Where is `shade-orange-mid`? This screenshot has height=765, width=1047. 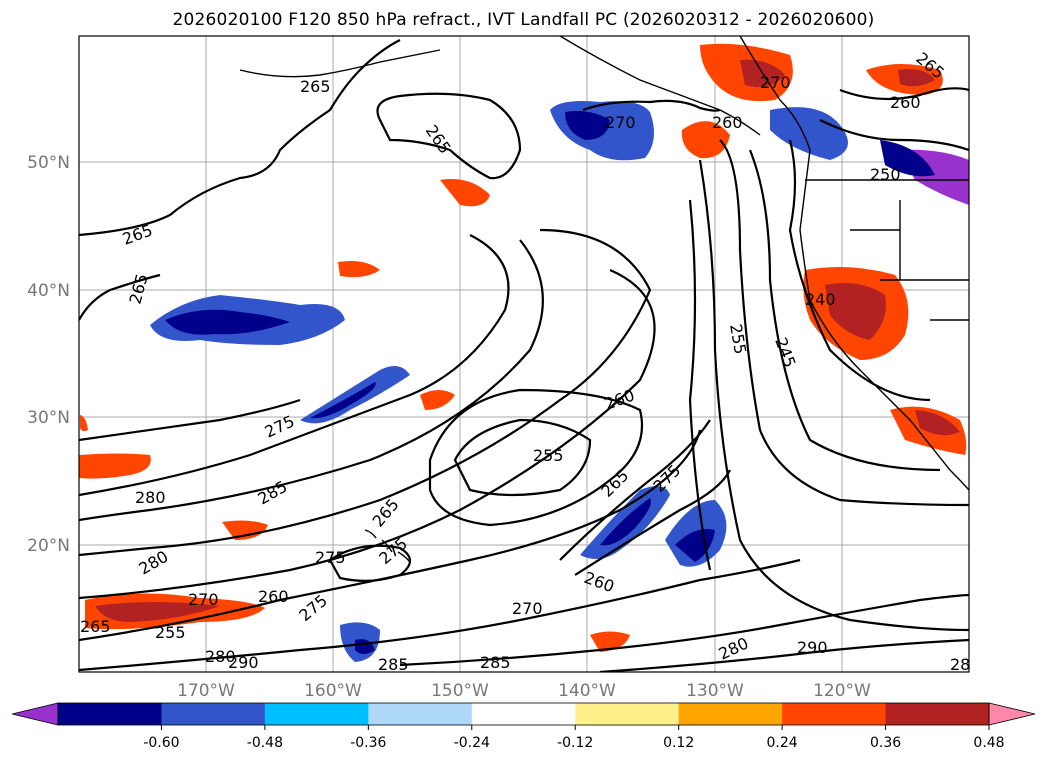 shade-orange-mid is located at coordinates (245, 530).